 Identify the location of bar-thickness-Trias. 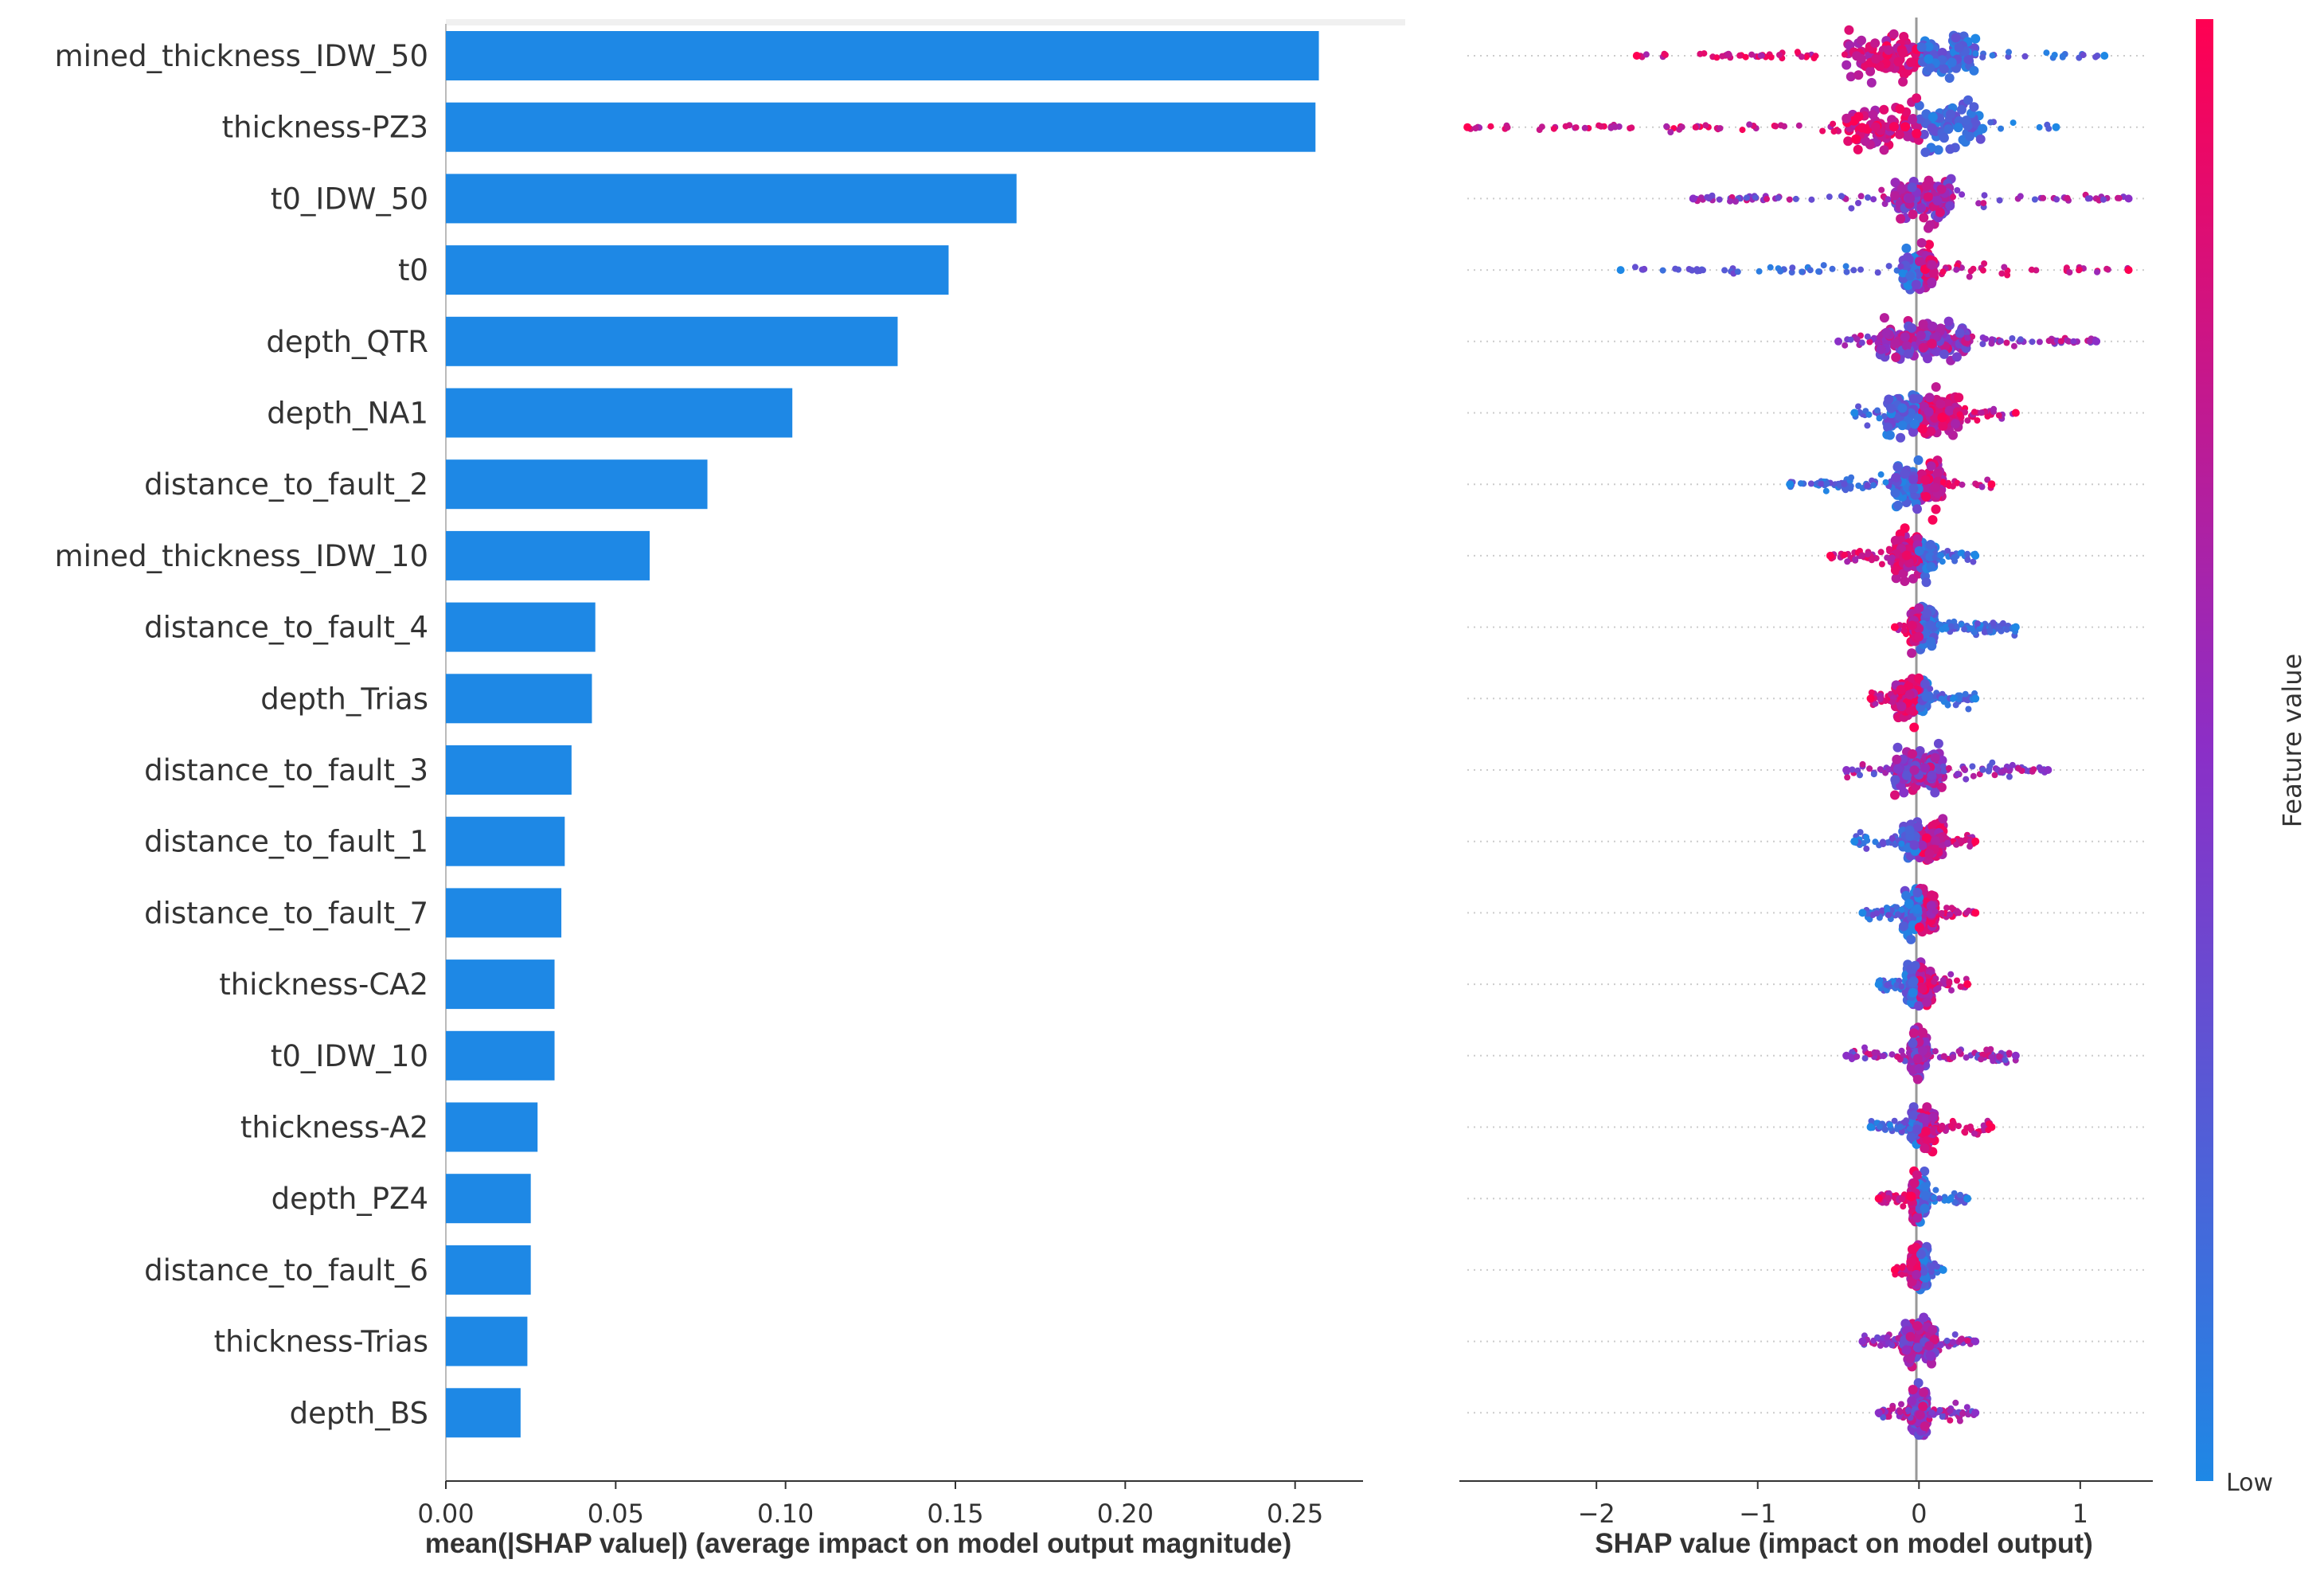
(487, 1341).